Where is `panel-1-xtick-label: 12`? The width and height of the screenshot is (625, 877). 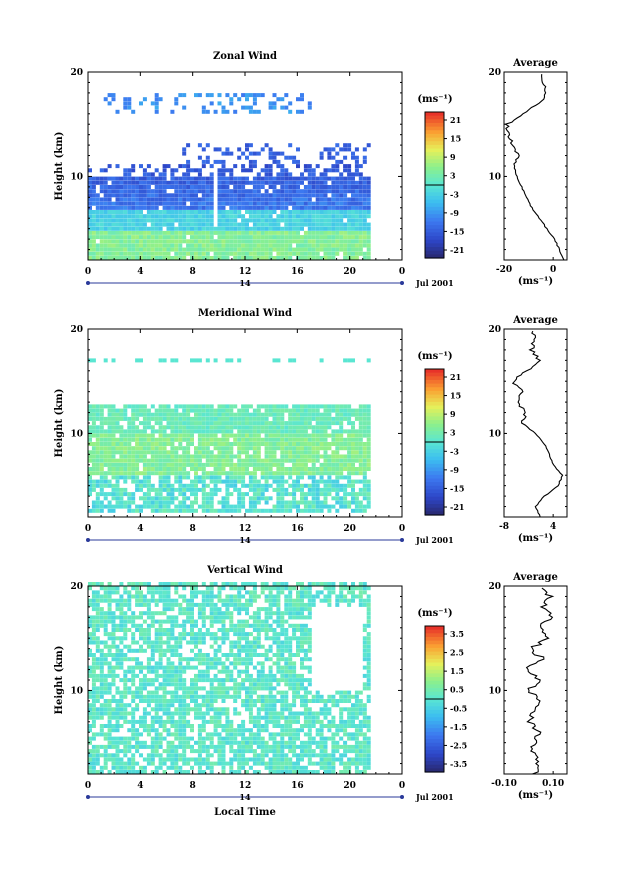
panel-1-xtick-label: 12 is located at coordinates (245, 272).